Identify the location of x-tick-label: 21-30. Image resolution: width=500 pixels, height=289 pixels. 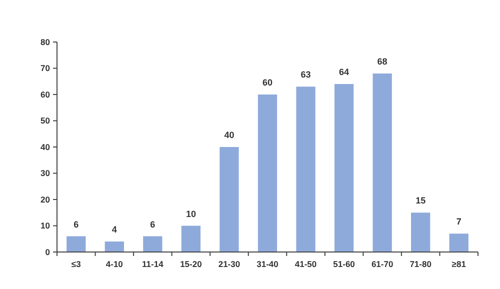
(229, 264).